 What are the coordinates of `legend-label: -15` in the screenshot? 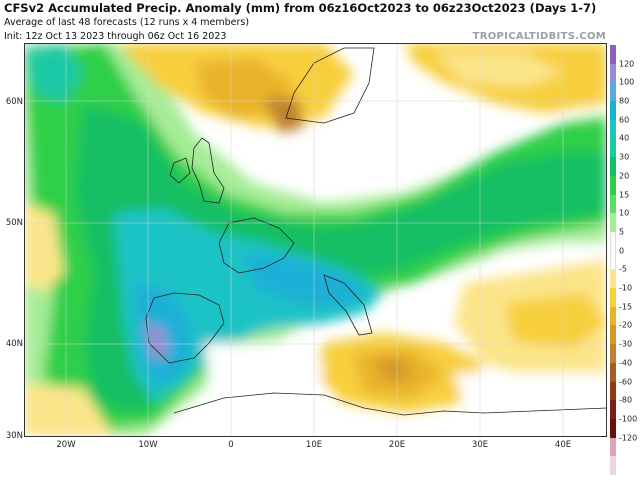 It's located at (626, 307).